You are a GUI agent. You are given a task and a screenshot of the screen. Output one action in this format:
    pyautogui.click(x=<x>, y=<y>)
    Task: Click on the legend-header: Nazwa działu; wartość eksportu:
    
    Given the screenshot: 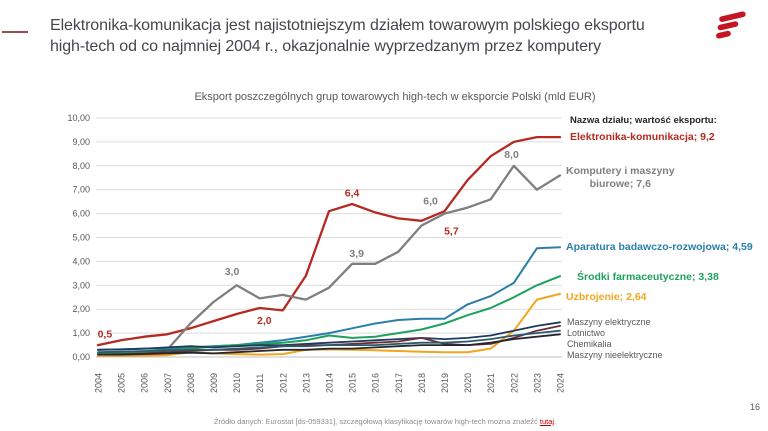 What is the action you would take?
    pyautogui.click(x=643, y=120)
    